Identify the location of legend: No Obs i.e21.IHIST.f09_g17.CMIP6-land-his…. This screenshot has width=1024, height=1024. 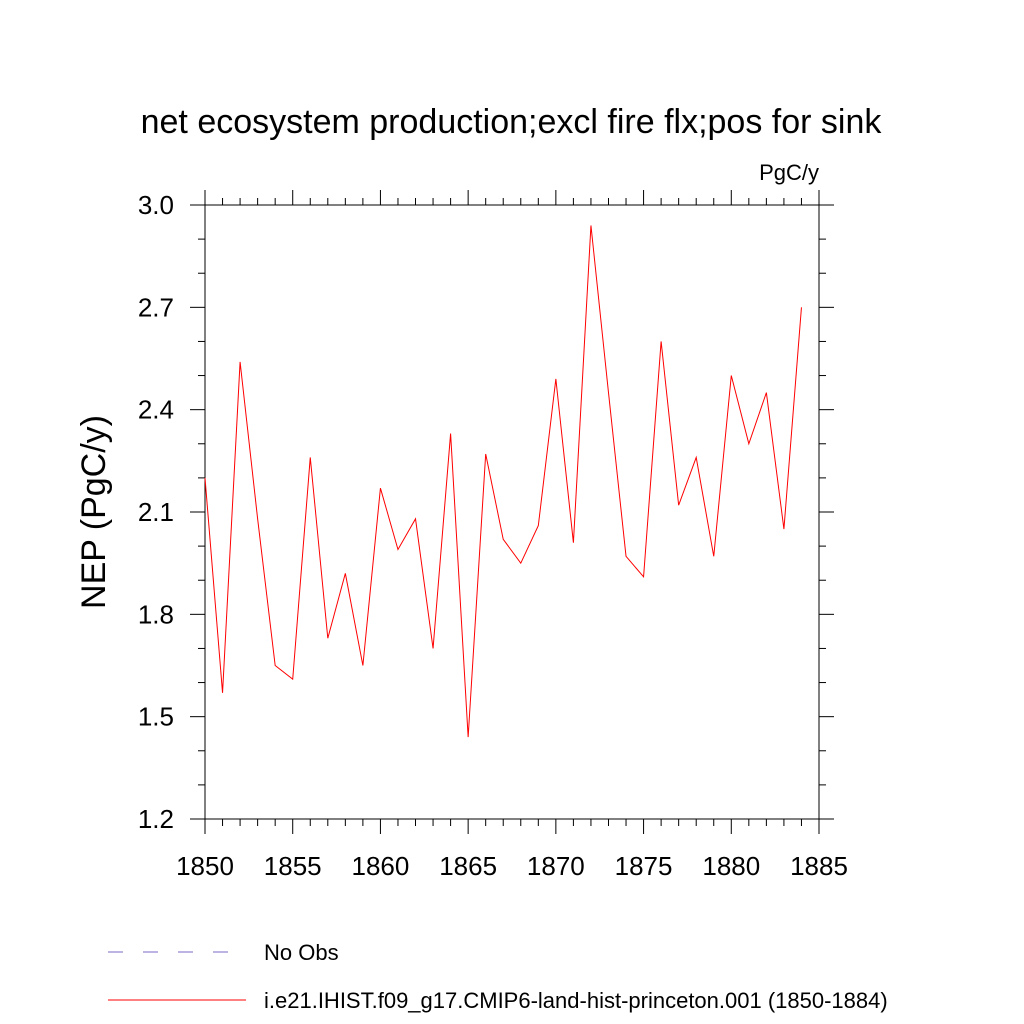
(498, 976).